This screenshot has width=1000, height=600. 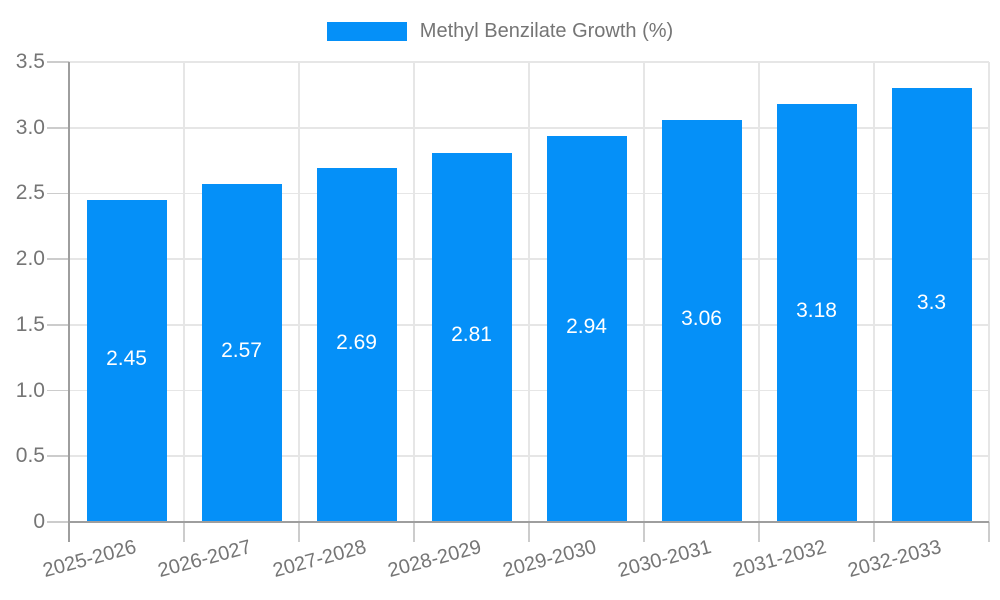 What do you see at coordinates (30, 456) in the screenshot?
I see `y-axis-label: 0.5` at bounding box center [30, 456].